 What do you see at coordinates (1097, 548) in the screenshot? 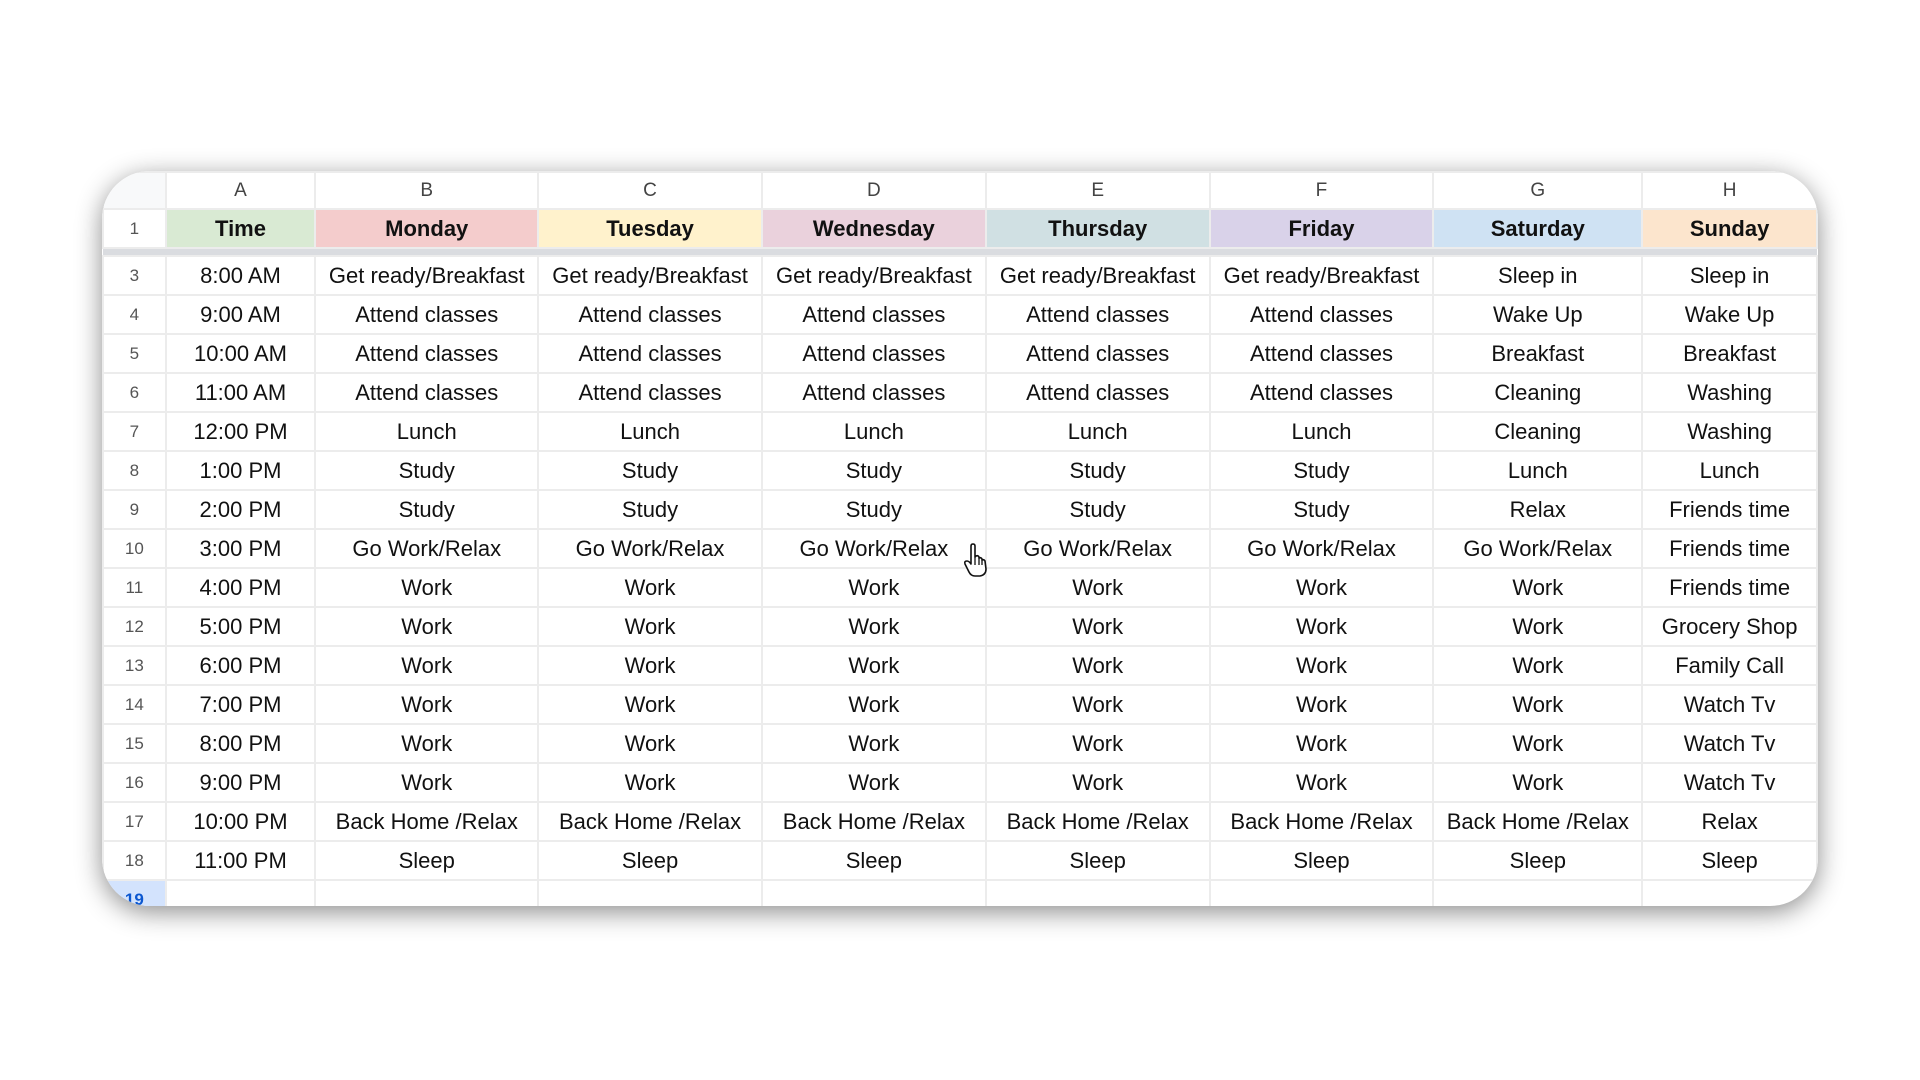
I see `cell-e: Go Work/Relax` at bounding box center [1097, 548].